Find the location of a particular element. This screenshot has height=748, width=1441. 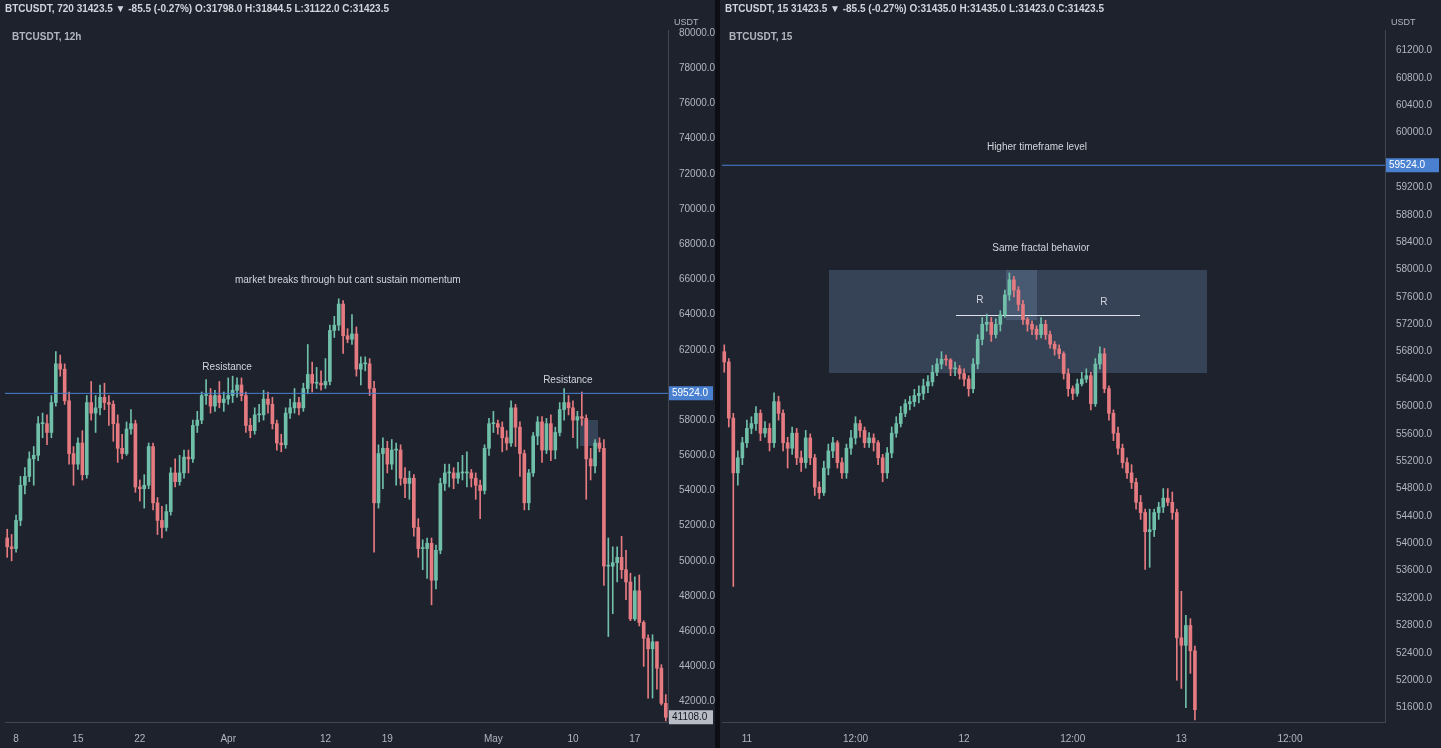

annotation: 41108.0 is located at coordinates (690, 717).